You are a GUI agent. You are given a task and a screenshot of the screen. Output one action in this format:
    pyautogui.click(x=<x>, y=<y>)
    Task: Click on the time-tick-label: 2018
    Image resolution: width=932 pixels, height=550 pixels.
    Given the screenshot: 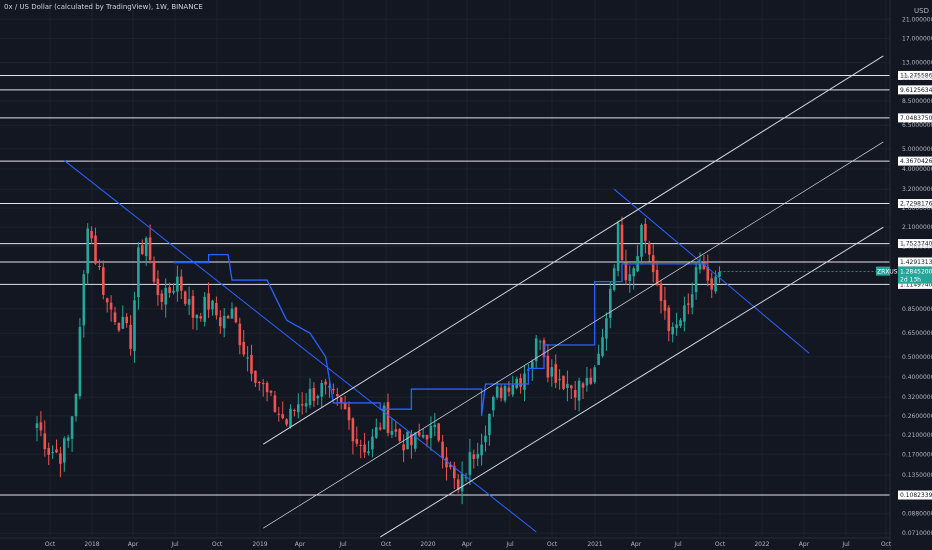 What is the action you would take?
    pyautogui.click(x=91, y=544)
    